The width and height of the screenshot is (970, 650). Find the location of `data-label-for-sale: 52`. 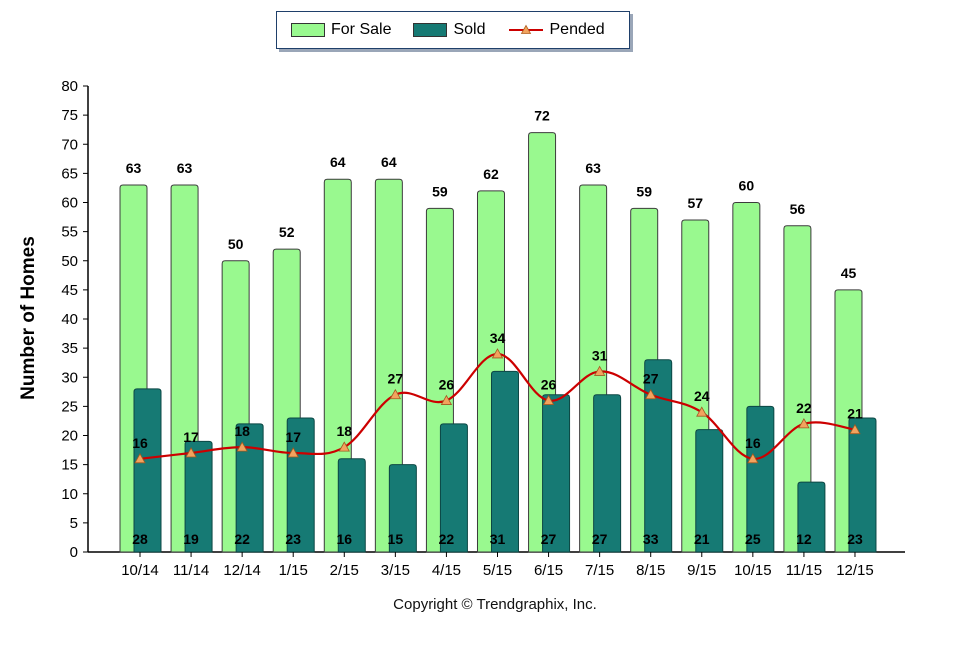

data-label-for-sale: 52 is located at coordinates (287, 232).